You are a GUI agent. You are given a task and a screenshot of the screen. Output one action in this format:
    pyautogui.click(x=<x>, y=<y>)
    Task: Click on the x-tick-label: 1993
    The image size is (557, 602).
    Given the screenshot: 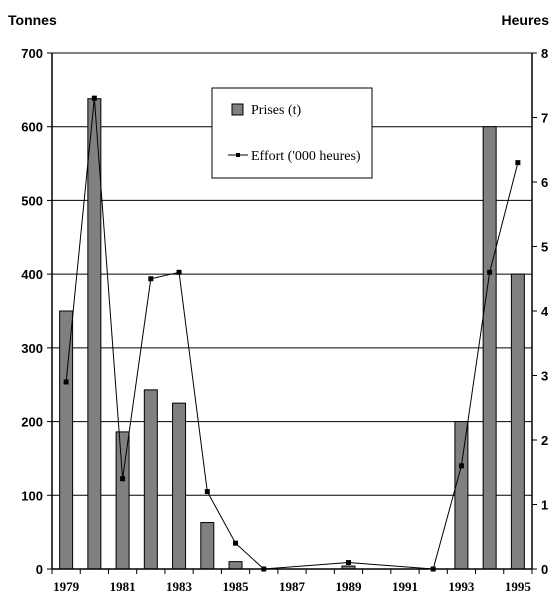 What is the action you would take?
    pyautogui.click(x=461, y=586)
    